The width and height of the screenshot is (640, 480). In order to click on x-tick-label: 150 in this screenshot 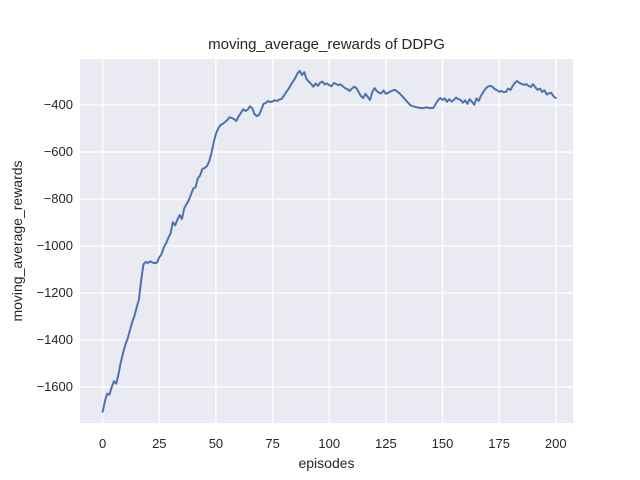, I will do `click(442, 443)`.